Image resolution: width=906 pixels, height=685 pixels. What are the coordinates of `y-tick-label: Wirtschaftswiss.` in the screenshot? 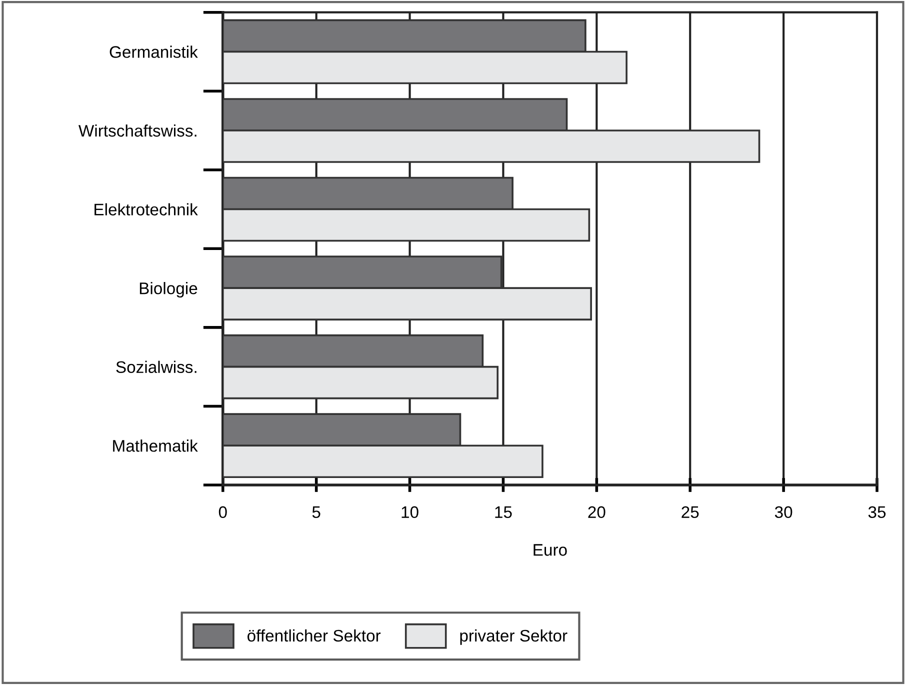 It's located at (137, 130).